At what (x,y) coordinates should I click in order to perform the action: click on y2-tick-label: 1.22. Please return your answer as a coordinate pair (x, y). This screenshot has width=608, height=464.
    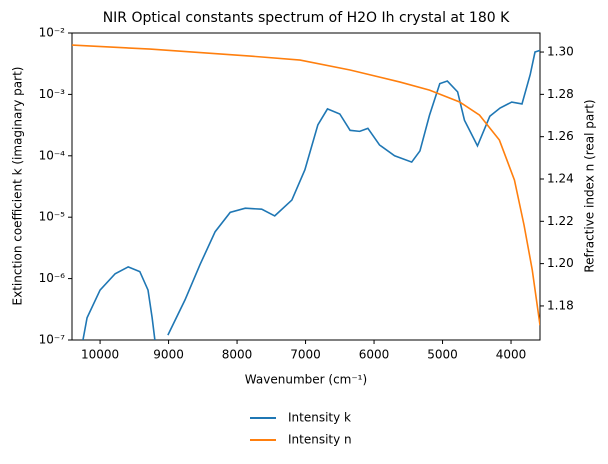
    Looking at the image, I should click on (560, 221).